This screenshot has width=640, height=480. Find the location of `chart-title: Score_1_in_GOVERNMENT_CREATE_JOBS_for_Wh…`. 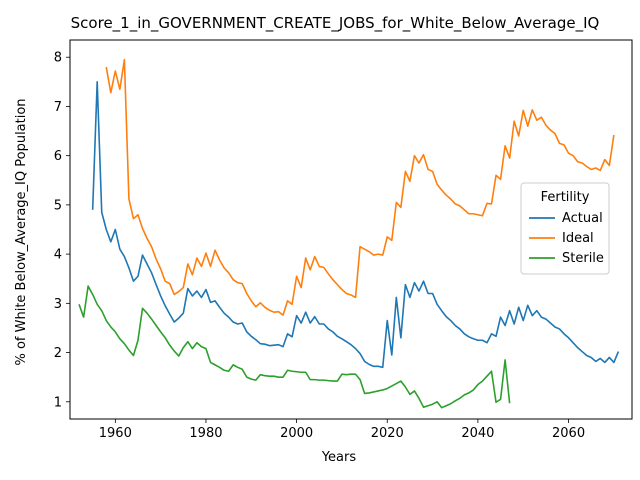

chart-title: Score_1_in_GOVERNMENT_CREATE_JOBS_for_Wh… is located at coordinates (335, 23).